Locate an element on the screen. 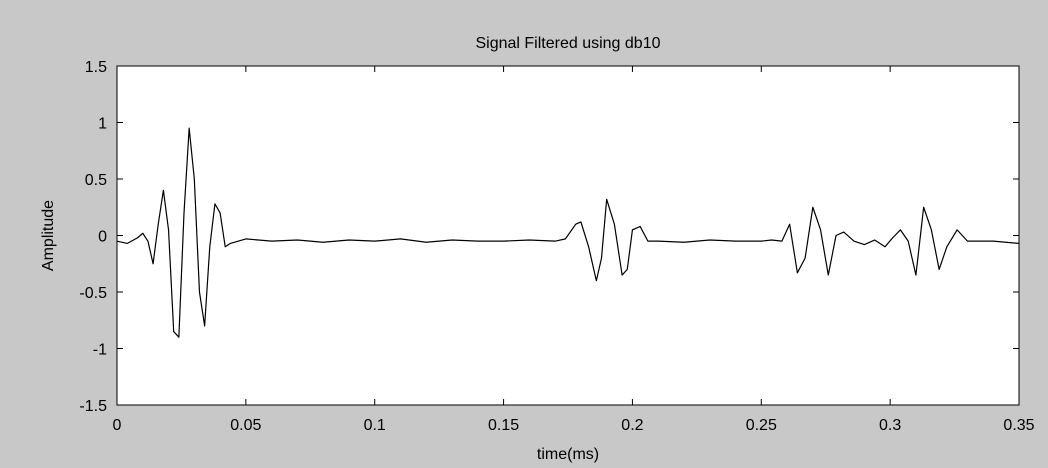  chart-title: Signal Filtered using db10 is located at coordinates (567, 43).